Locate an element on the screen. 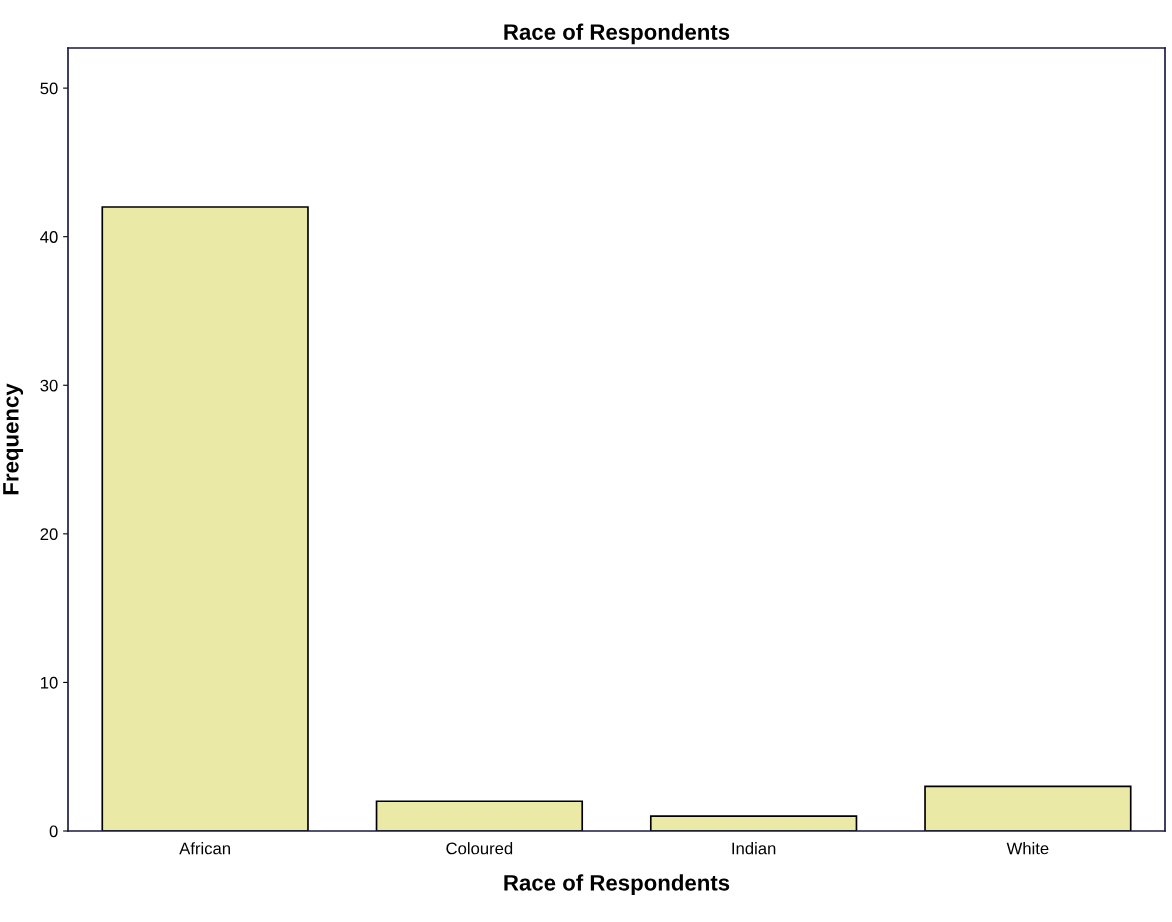 The height and width of the screenshot is (922, 1172). y-axis-title: Frequency is located at coordinates (13, 439).